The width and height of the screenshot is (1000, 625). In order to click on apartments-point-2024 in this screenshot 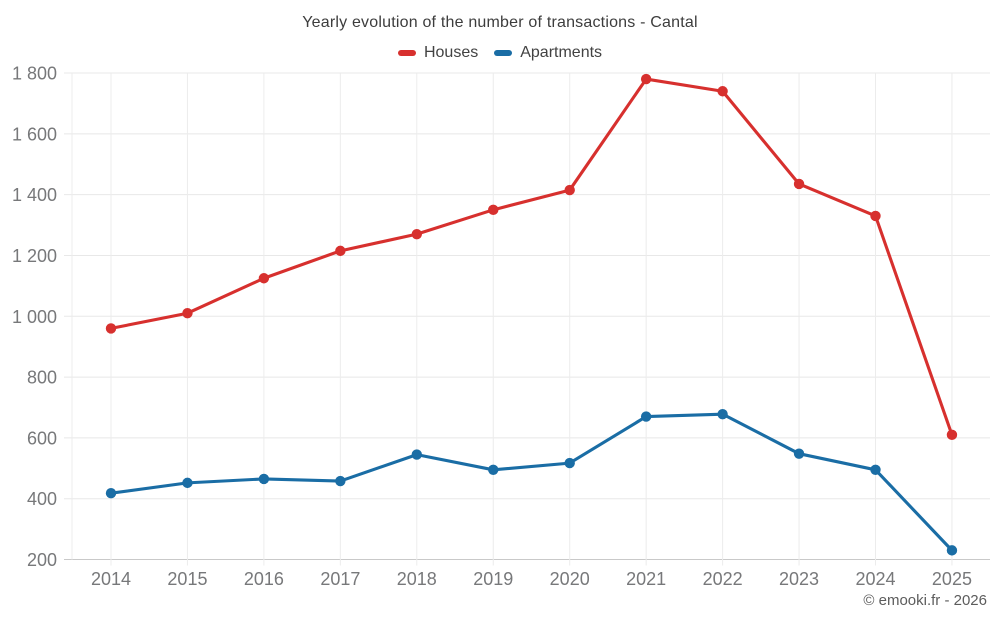, I will do `click(875, 470)`.